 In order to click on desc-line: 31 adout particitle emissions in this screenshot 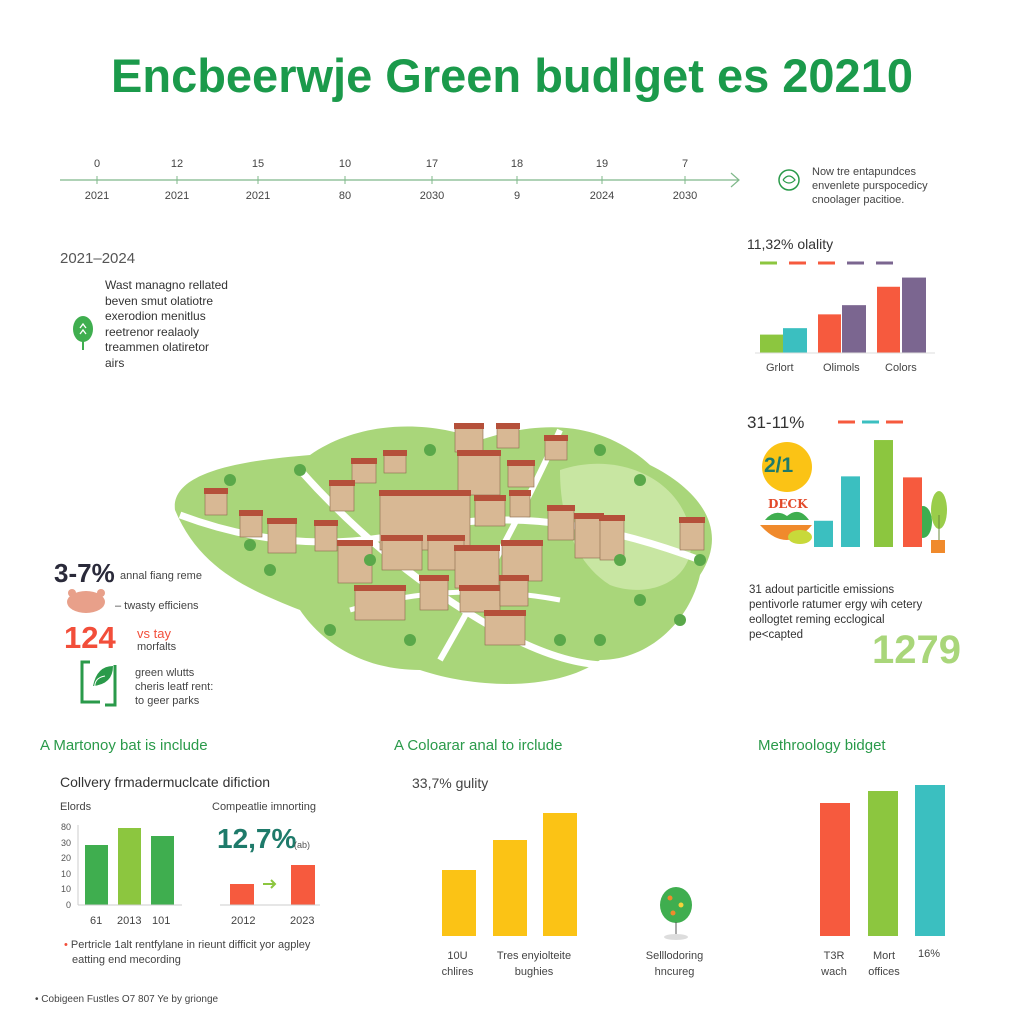, I will do `click(822, 590)`.